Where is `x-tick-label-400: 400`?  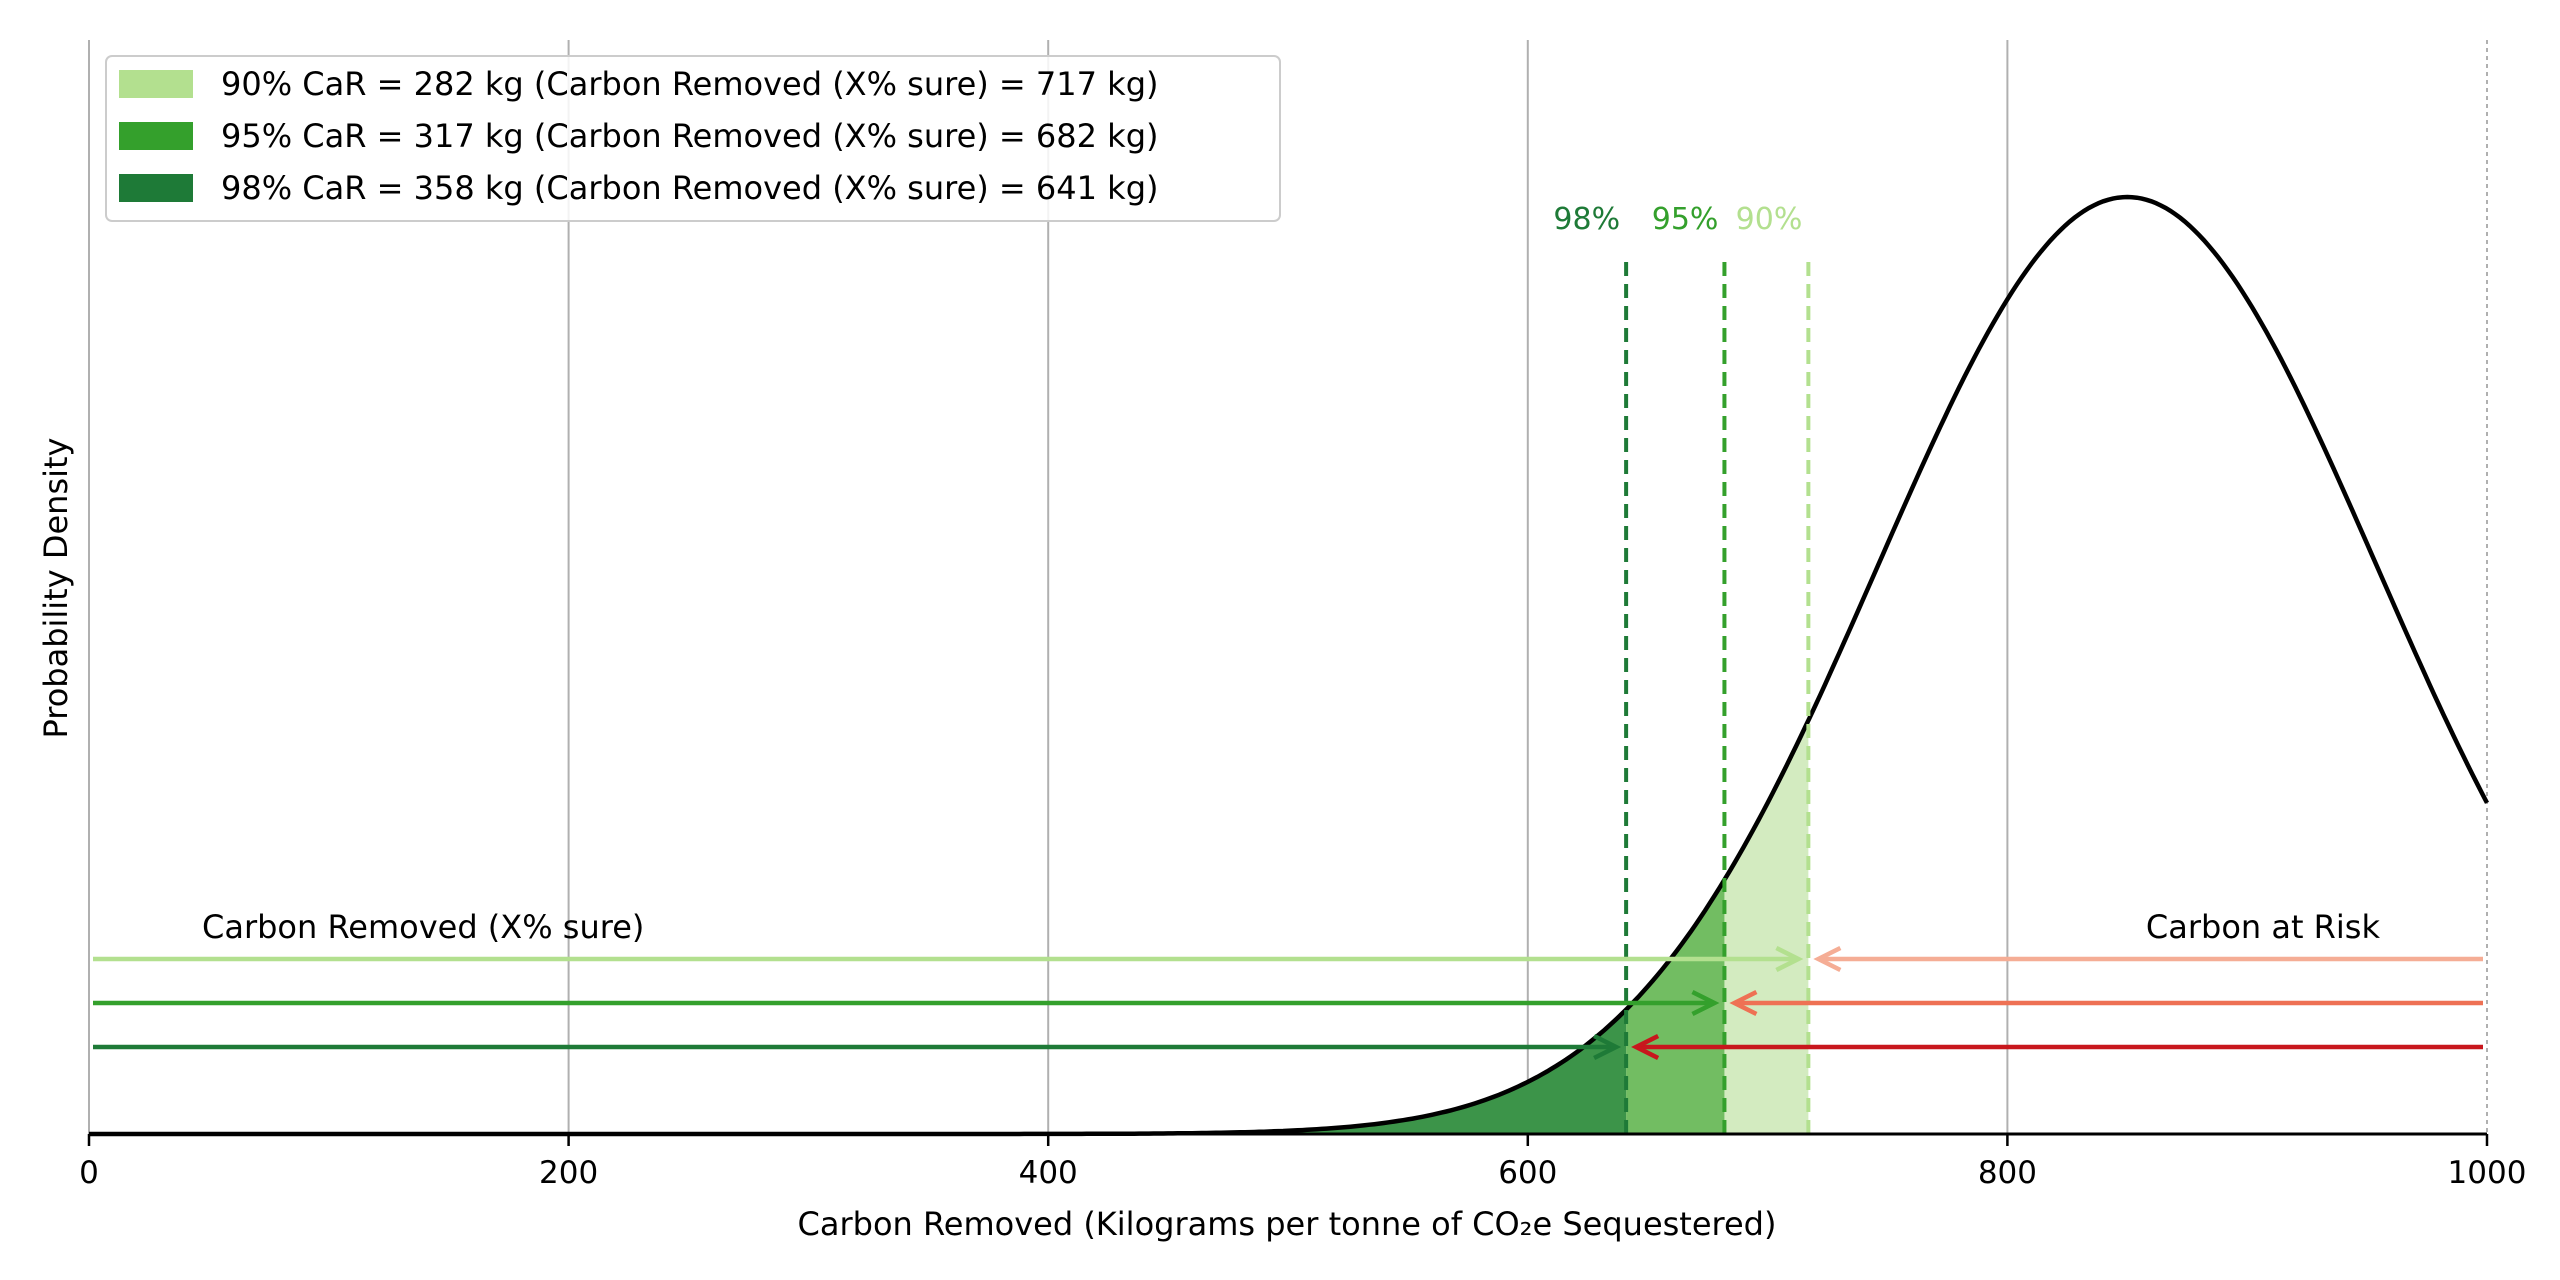 x-tick-label-400: 400 is located at coordinates (1048, 1173).